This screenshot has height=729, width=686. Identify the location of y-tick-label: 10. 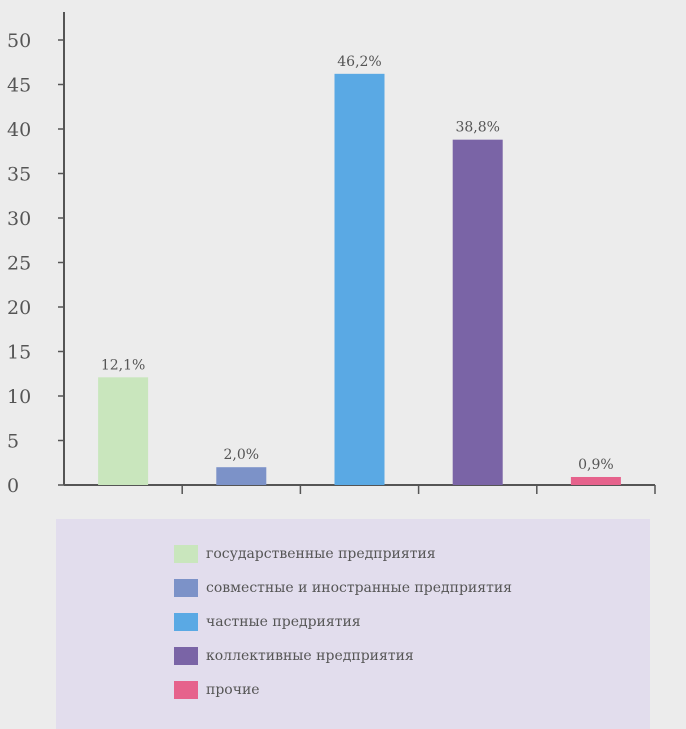
(19, 397).